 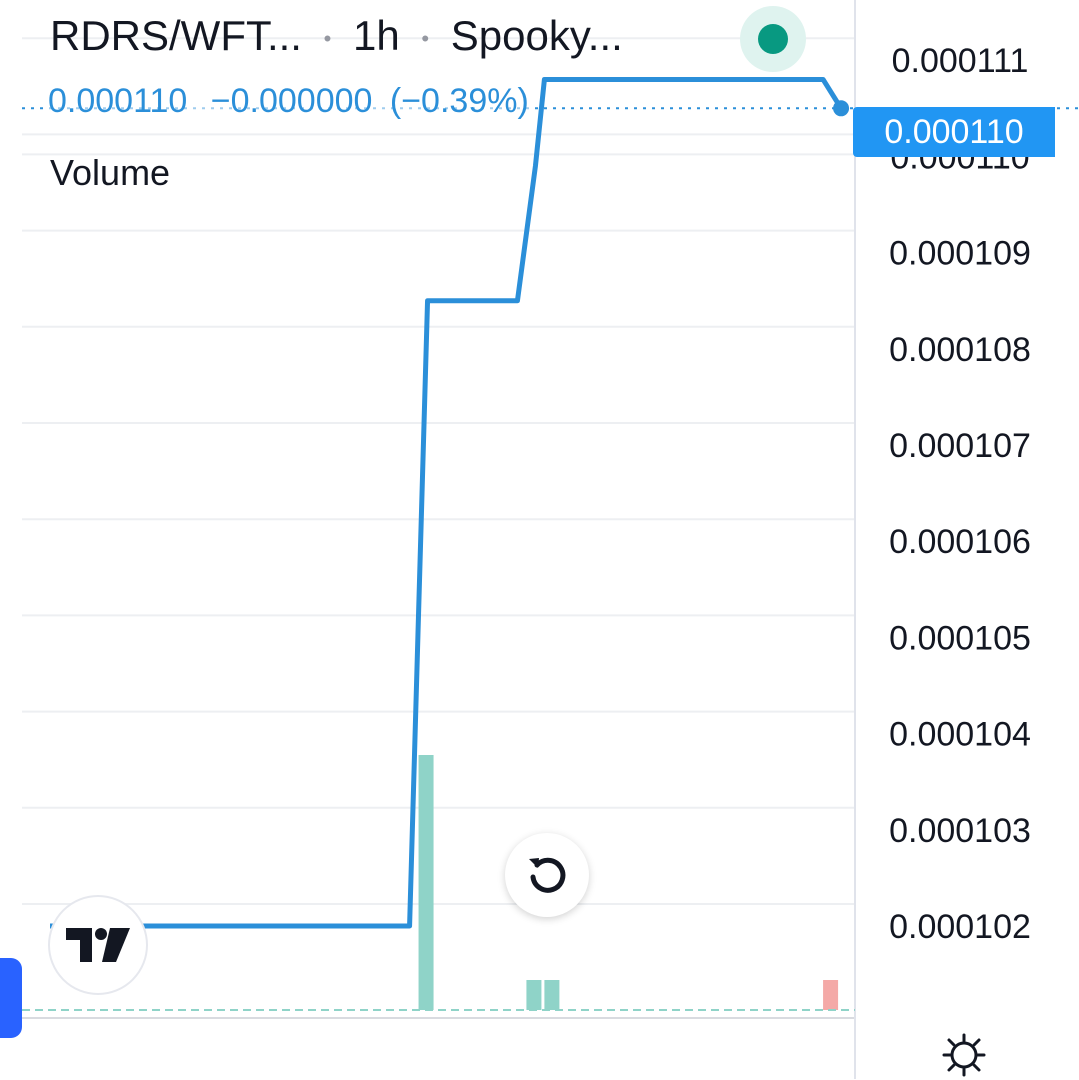 What do you see at coordinates (376, 35) in the screenshot?
I see `interval-label: 1h` at bounding box center [376, 35].